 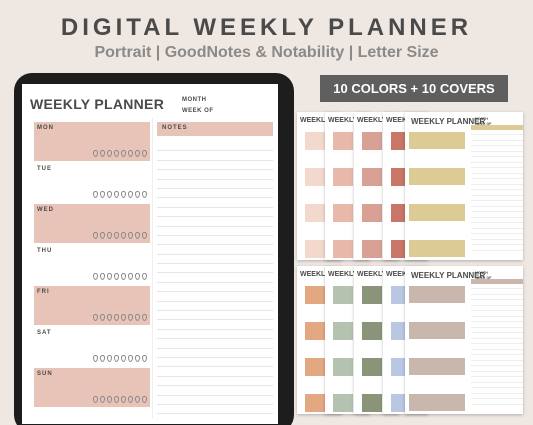 What do you see at coordinates (215, 278) in the screenshot?
I see `notes-lines` at bounding box center [215, 278].